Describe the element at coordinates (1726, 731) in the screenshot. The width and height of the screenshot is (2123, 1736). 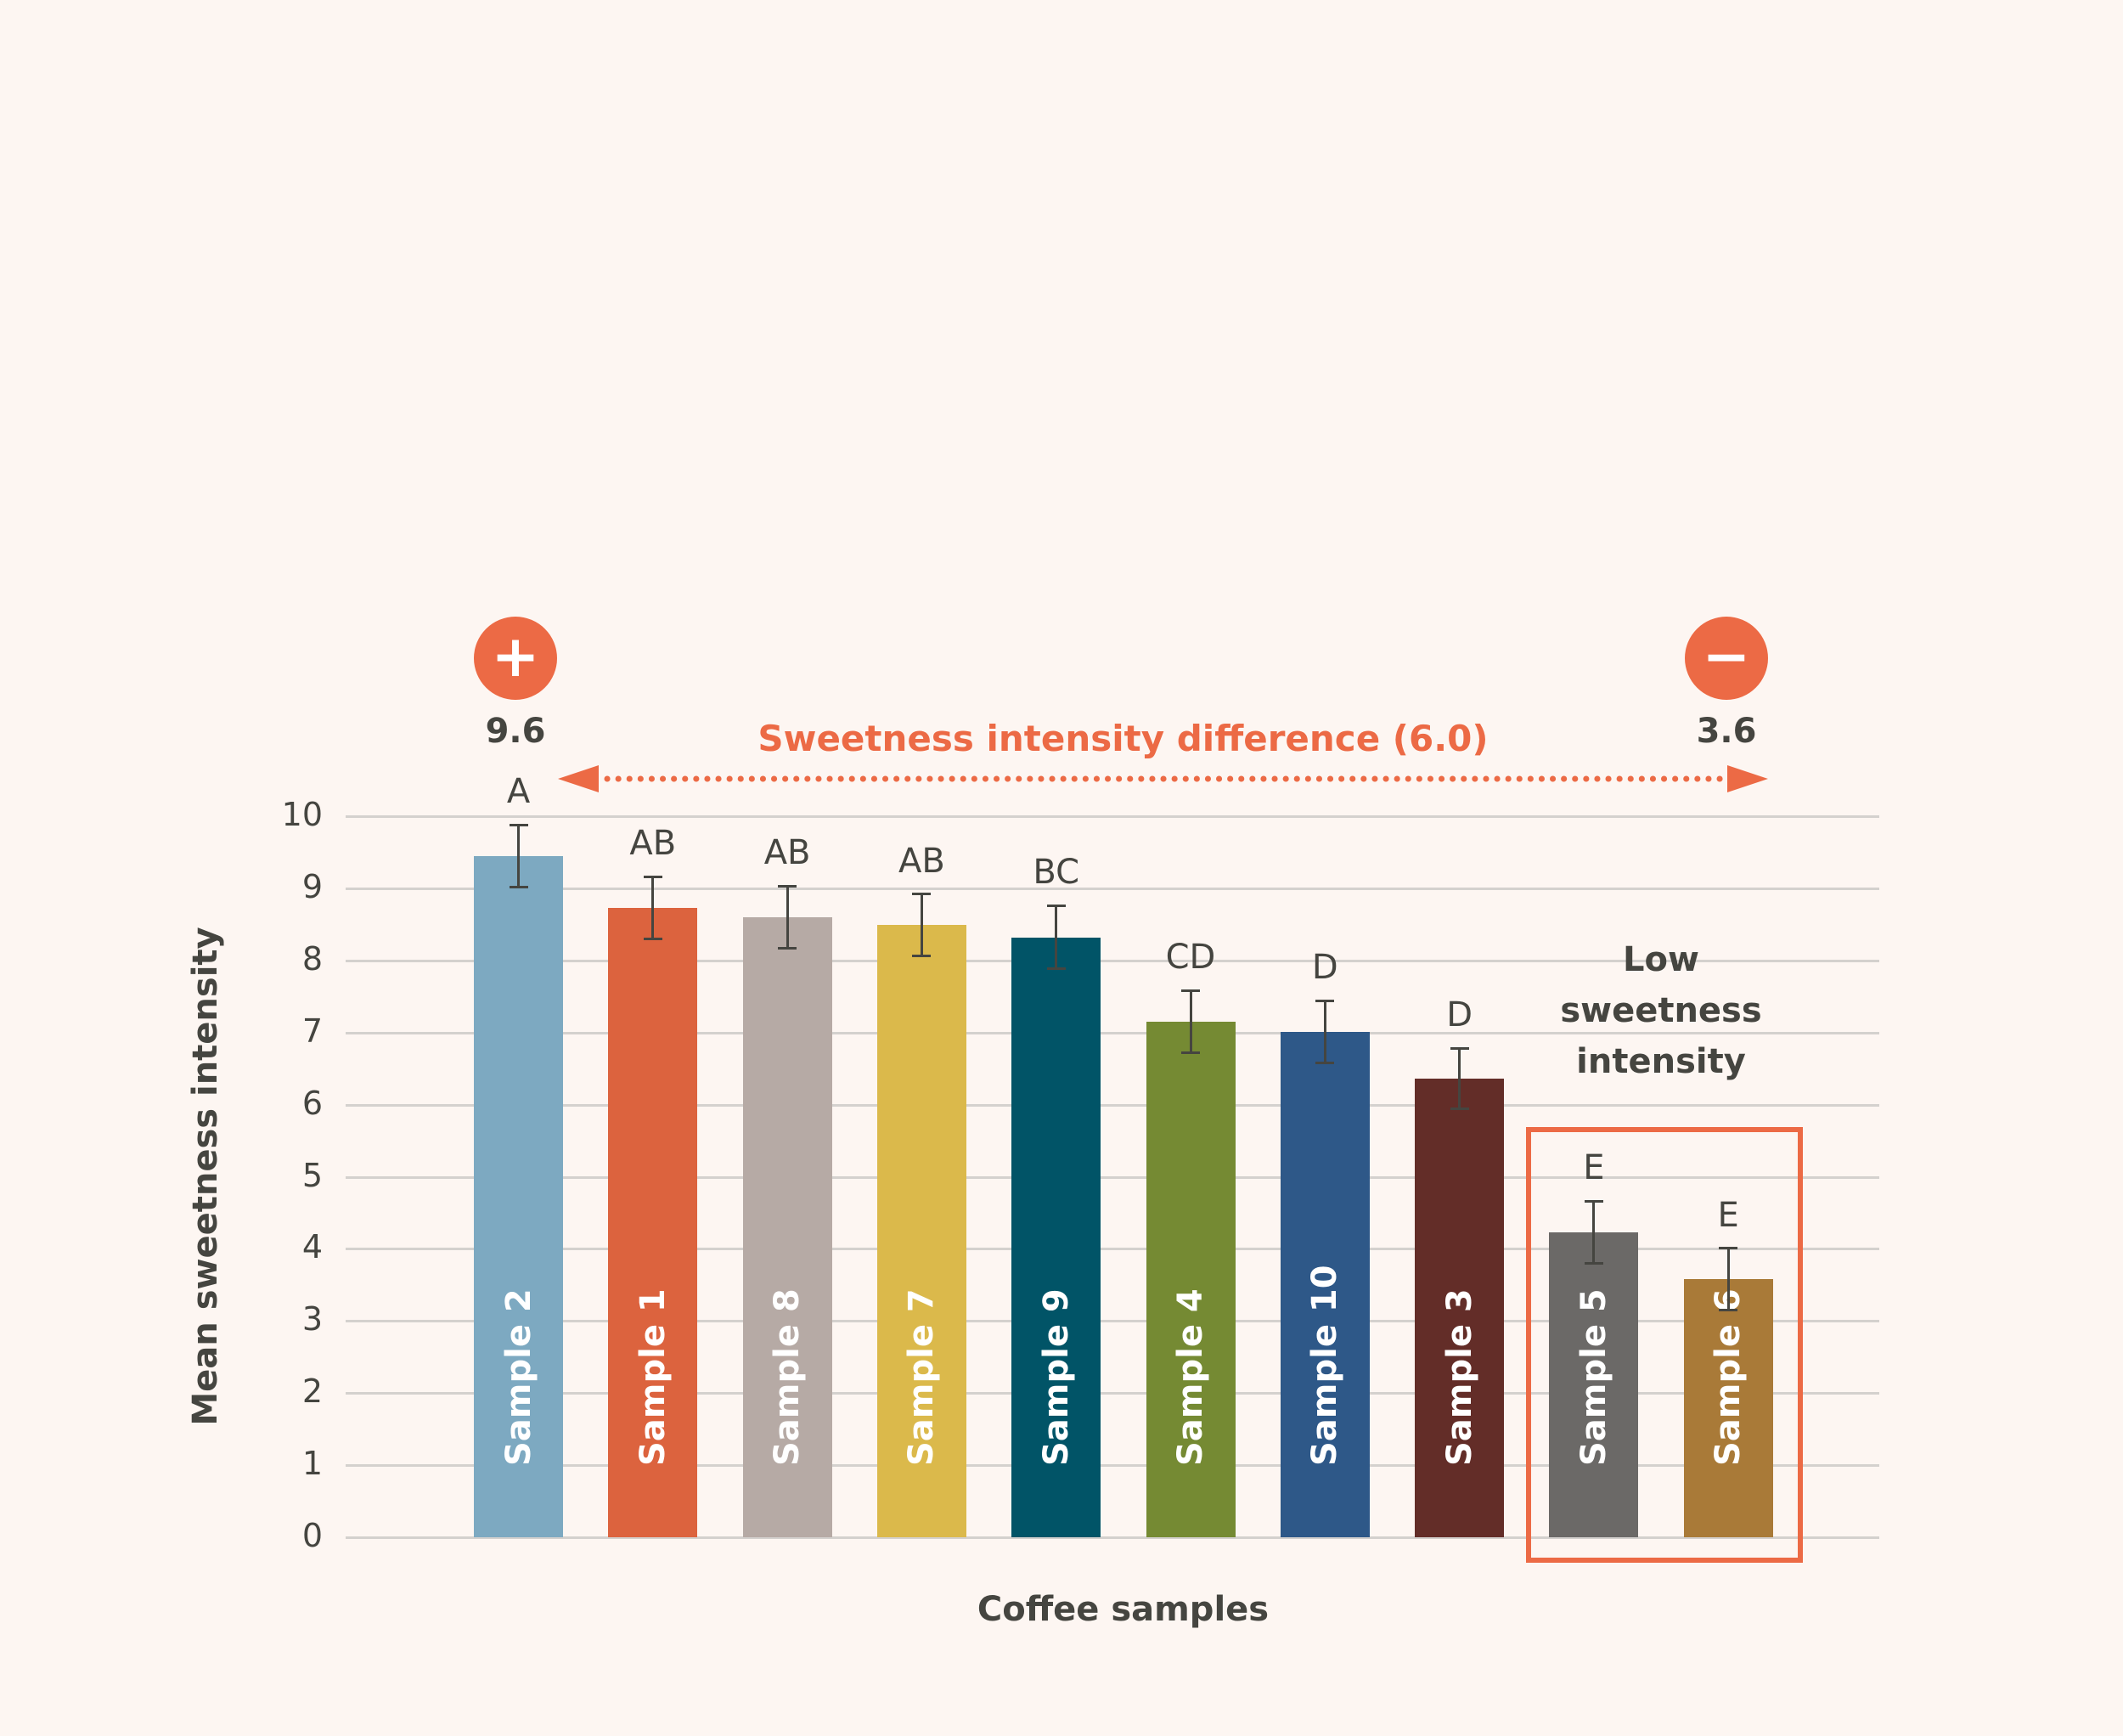
I see `min-value-label: 3.6` at that location.